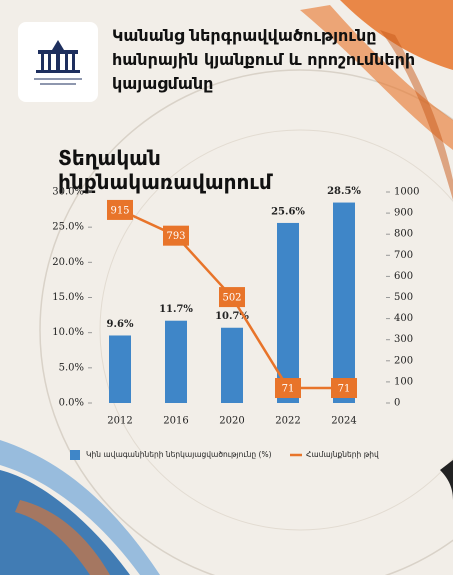 This screenshot has height=575, width=453. I want to click on y2-tick-label: 400, so click(403, 318).